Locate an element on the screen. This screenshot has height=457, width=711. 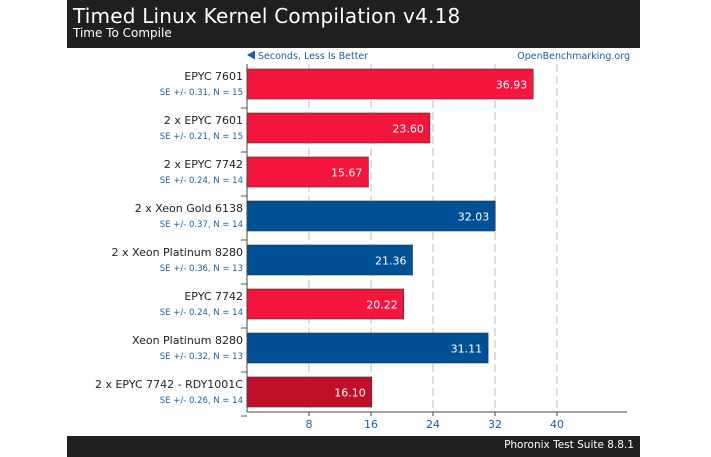
left-arrow-icon is located at coordinates (251, 55).